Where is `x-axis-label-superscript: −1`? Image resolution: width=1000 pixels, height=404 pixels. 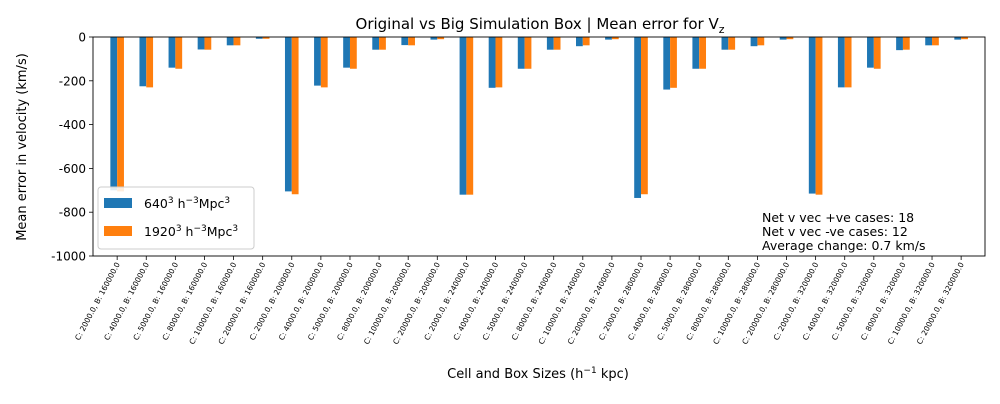 x-axis-label-superscript: −1 is located at coordinates (589, 371).